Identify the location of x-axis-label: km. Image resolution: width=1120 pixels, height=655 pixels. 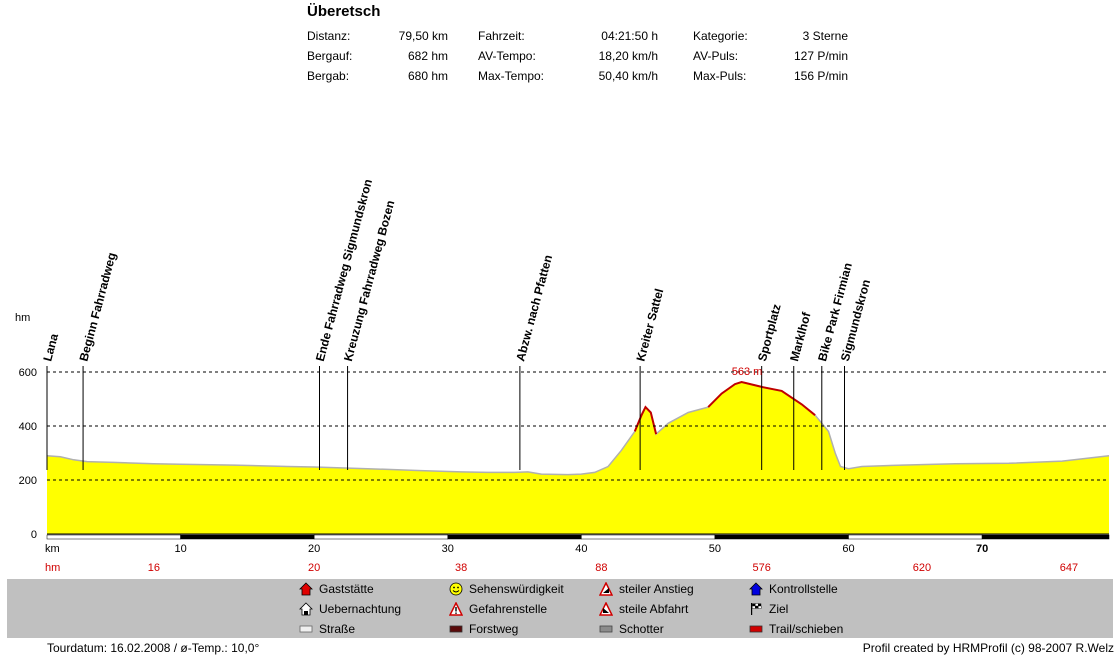
(52, 549).